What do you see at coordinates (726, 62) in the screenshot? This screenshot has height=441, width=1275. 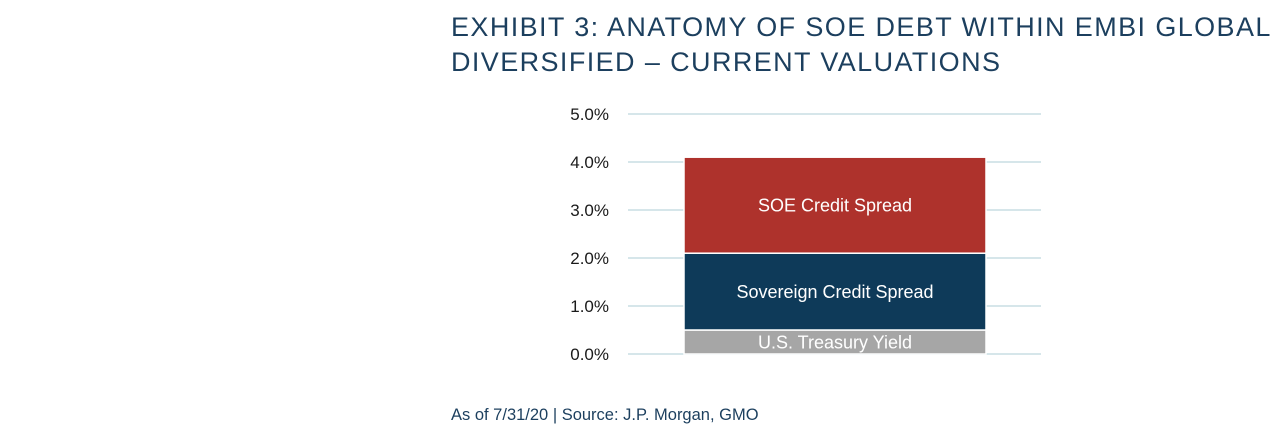 I see `chart-title-line-2: DIVERSIFIED – CURRENT VALUATIONS` at bounding box center [726, 62].